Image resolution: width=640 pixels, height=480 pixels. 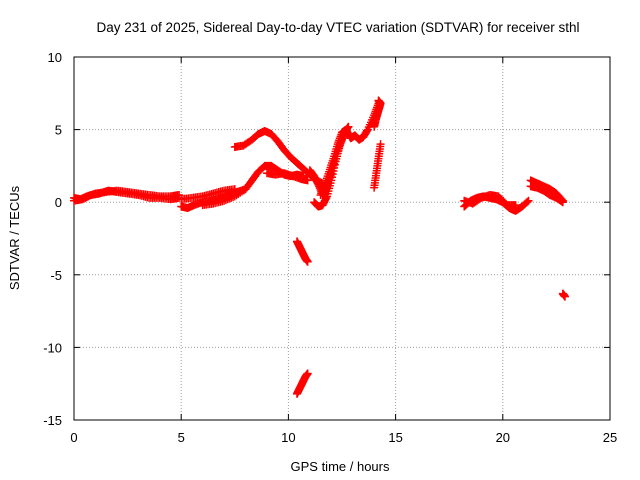 I want to click on y-axis-label: SDTVAR / TECUs, so click(x=14, y=237).